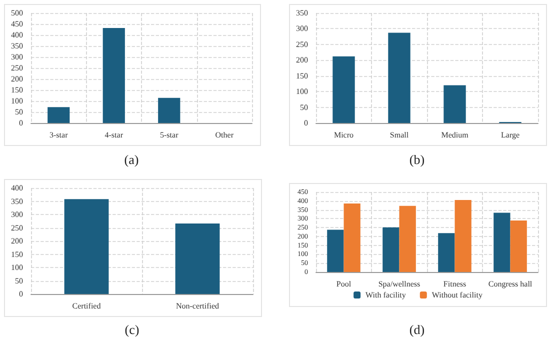 This screenshot has width=550, height=343. Describe the element at coordinates (454, 284) in the screenshot. I see `x-tick-label: Fitness` at that location.